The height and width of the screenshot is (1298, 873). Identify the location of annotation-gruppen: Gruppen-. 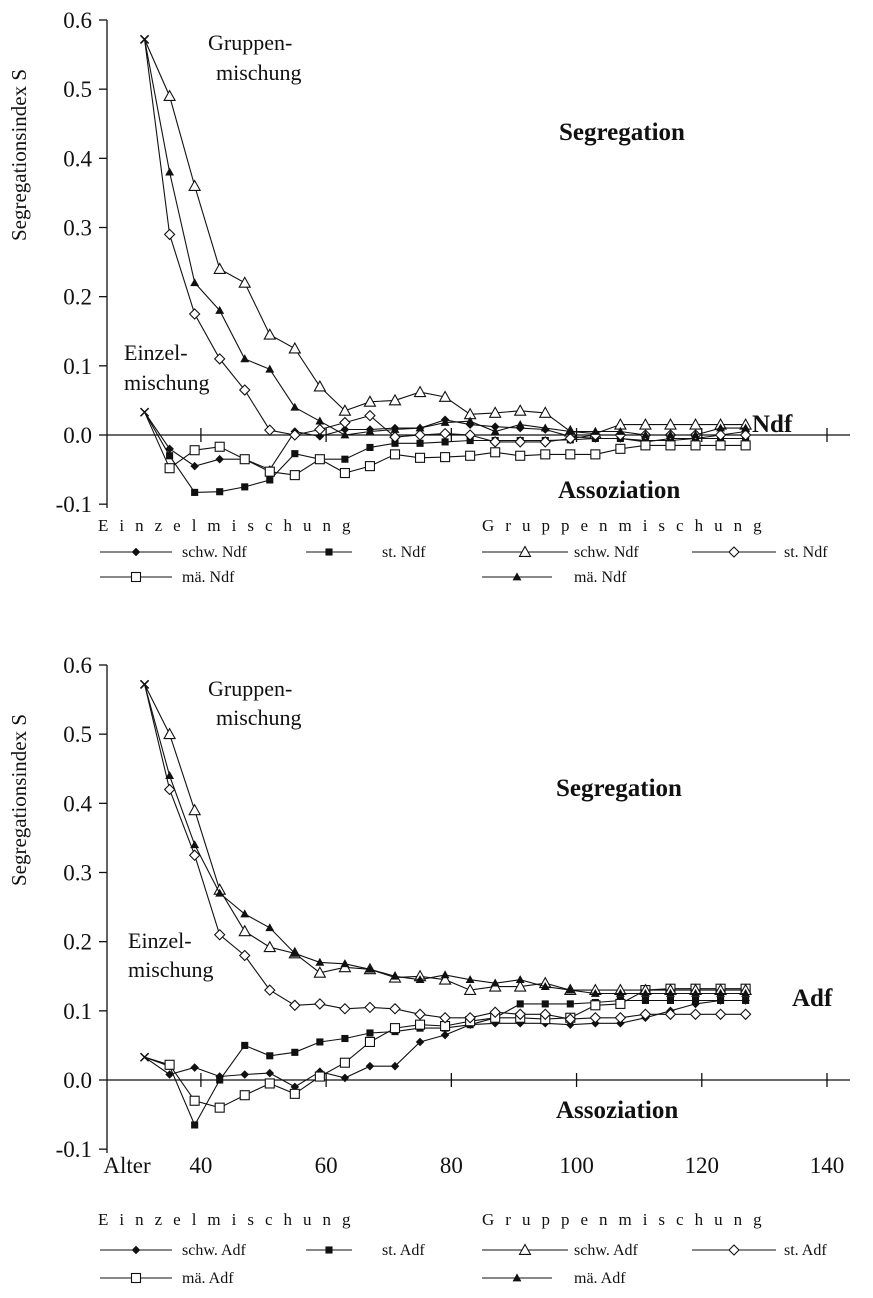
(250, 688).